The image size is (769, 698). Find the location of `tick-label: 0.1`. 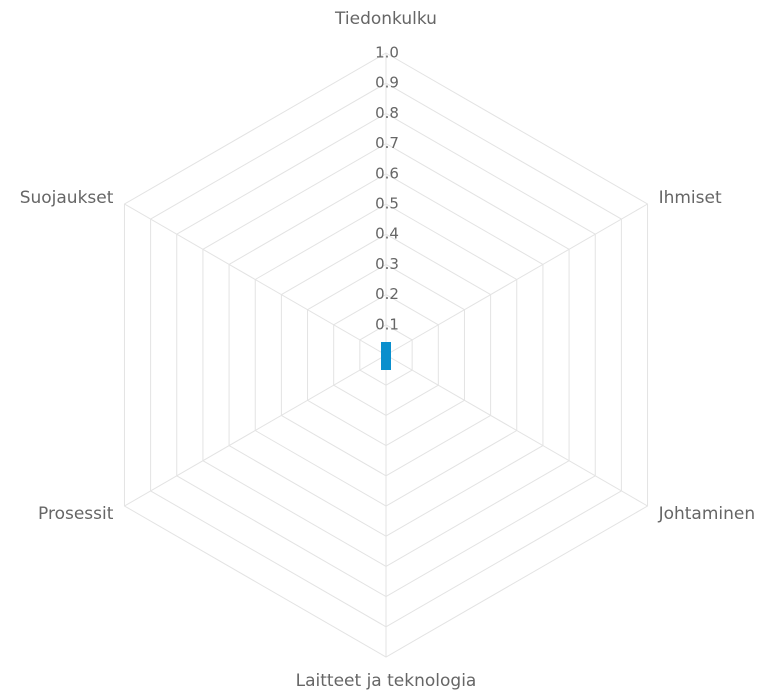

tick-label: 0.1 is located at coordinates (387, 324).